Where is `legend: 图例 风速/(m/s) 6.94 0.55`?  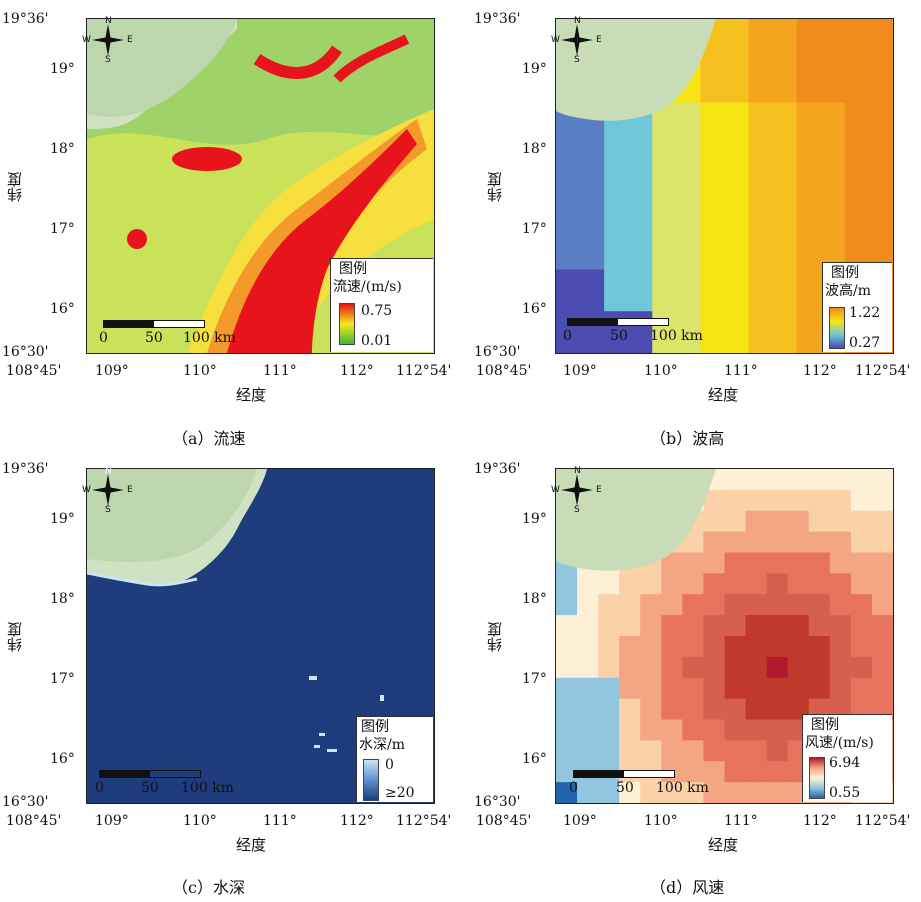 legend: 图例 风速/(m/s) 6.94 0.55 is located at coordinates (847, 758).